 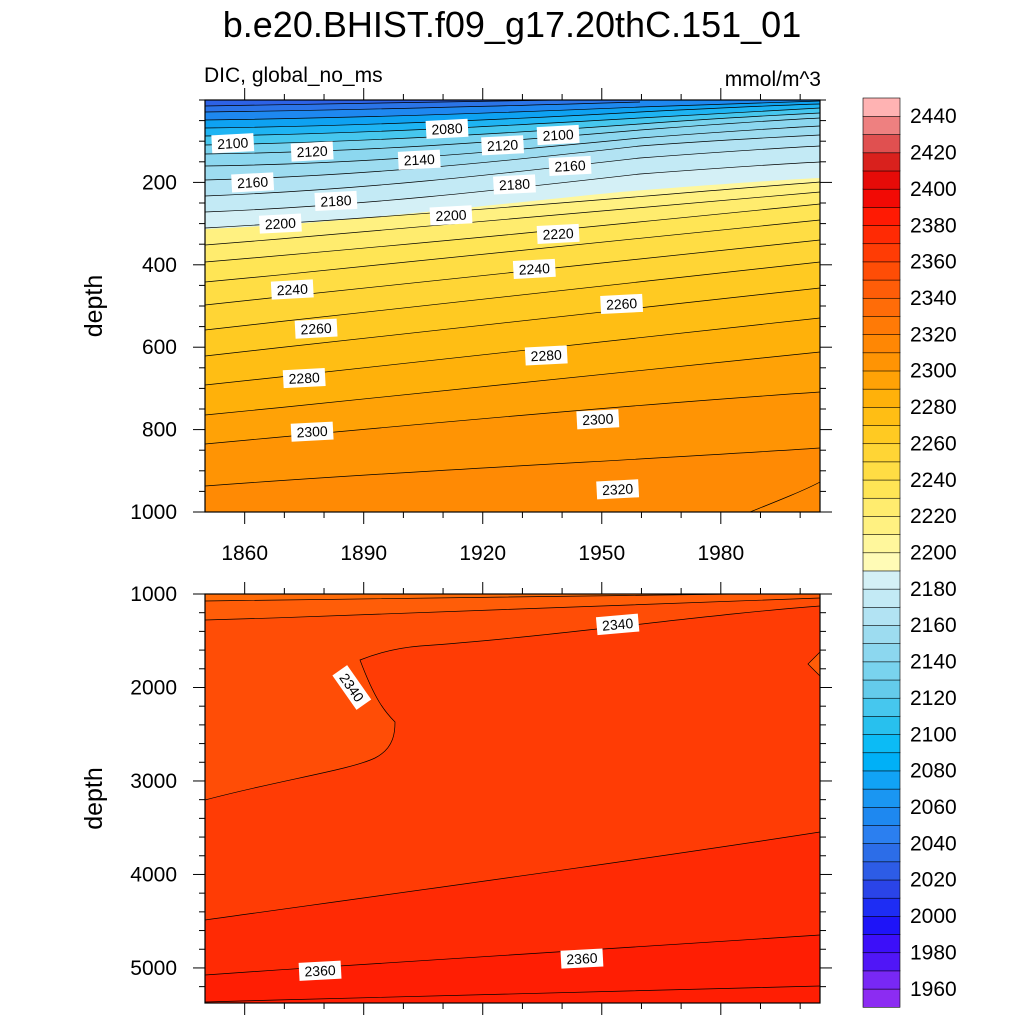 I want to click on contour-label: 2140, so click(x=419, y=159).